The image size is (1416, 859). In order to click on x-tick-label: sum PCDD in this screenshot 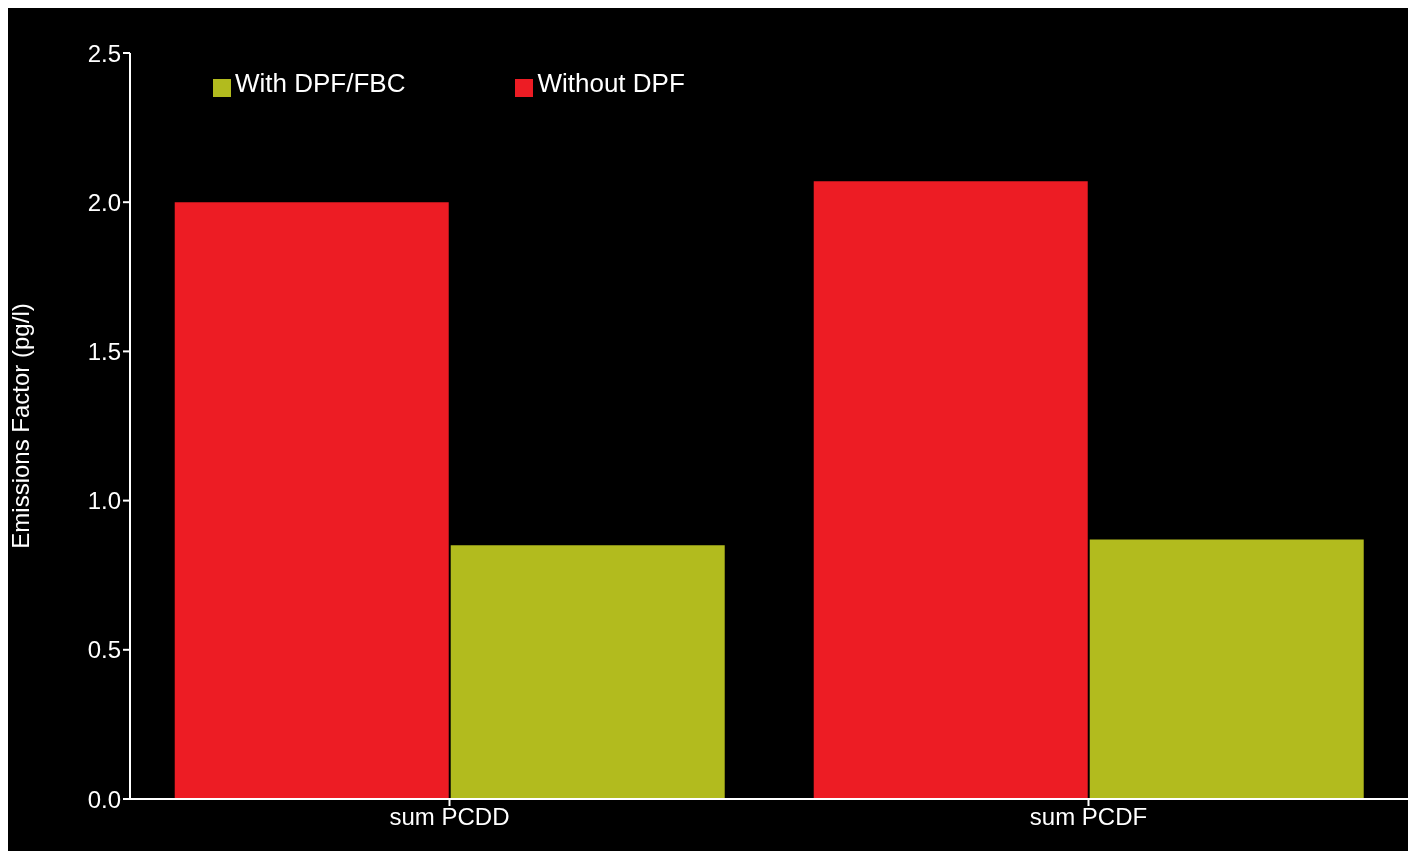, I will do `click(449, 817)`.